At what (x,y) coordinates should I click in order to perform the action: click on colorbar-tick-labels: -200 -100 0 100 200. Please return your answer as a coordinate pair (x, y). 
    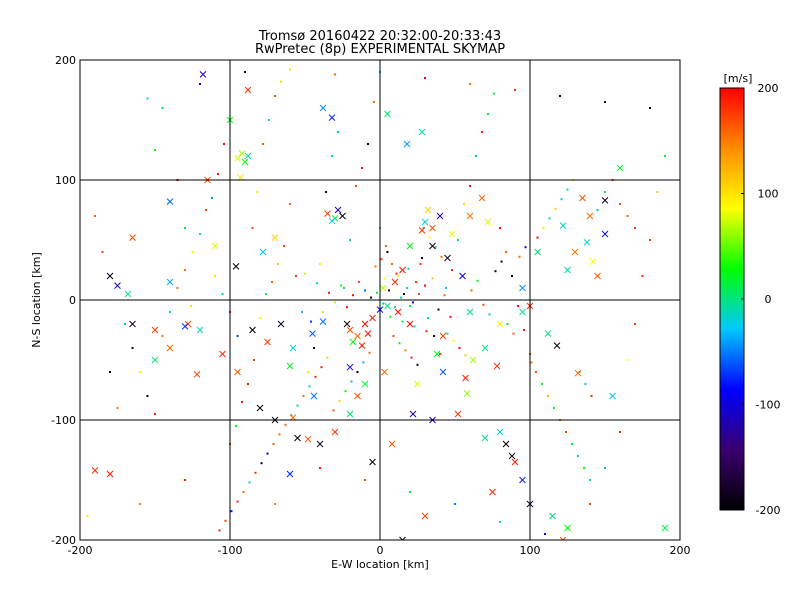
    Looking at the image, I should click on (760, 299).